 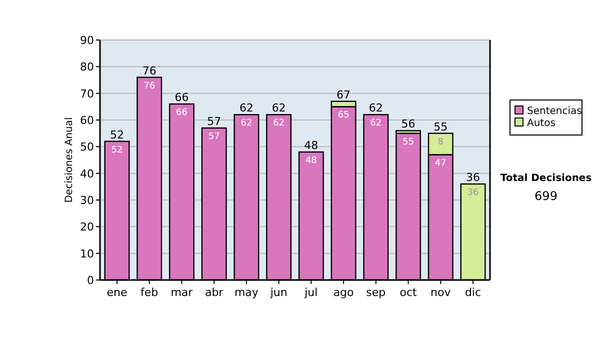 What do you see at coordinates (182, 113) in the screenshot?
I see `data-label: 66` at bounding box center [182, 113].